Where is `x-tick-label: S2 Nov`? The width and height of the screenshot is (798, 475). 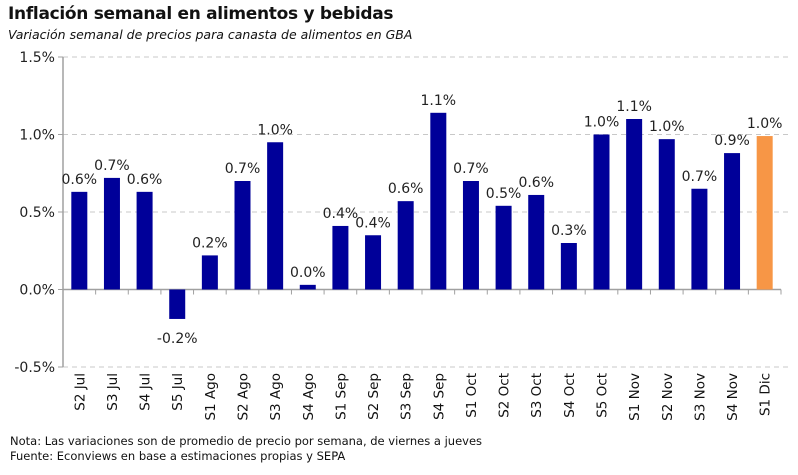
x-tick-label: S2 Nov is located at coordinates (668, 397).